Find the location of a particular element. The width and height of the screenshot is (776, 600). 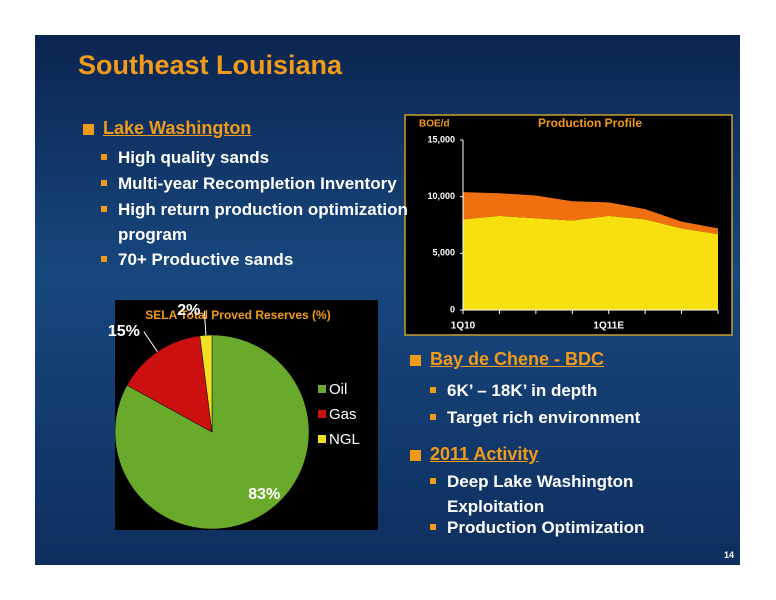

section-heading: Bay de Chene - BDC is located at coordinates (517, 359).